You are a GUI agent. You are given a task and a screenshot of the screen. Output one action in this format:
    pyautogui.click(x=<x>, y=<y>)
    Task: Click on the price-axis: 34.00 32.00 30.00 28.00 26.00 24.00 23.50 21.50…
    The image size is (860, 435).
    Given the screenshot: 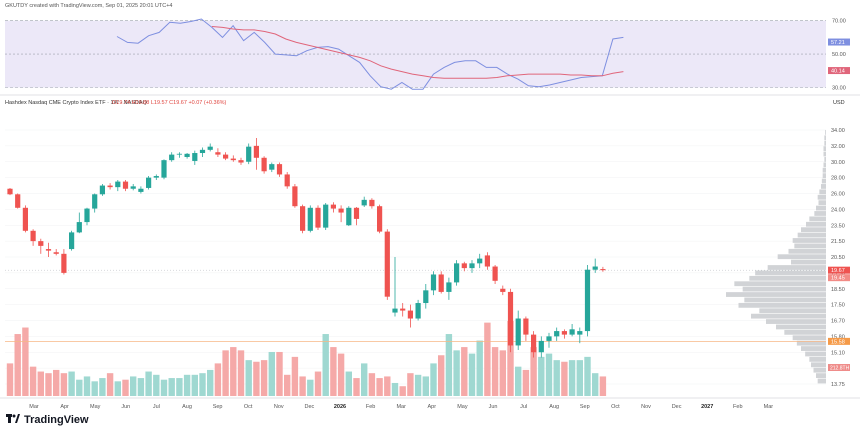 What is the action you would take?
    pyautogui.click(x=838, y=258)
    